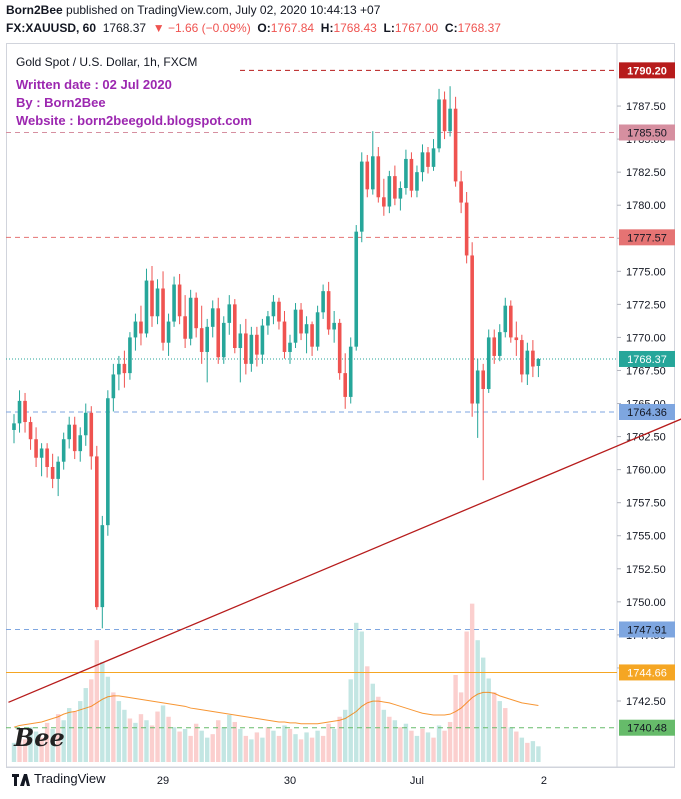 The width and height of the screenshot is (681, 799). I want to click on price-level-label: 1744.66, so click(647, 673).